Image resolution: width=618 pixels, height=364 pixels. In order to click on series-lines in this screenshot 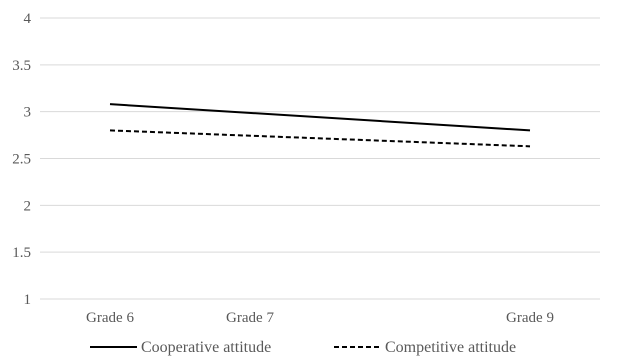, I will do `click(320, 125)`.